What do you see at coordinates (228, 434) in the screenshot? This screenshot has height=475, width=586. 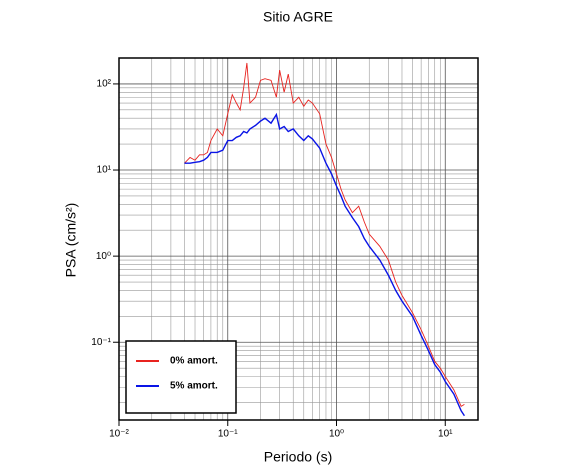 I see `x-tick-label: 10⁻¹` at bounding box center [228, 434].